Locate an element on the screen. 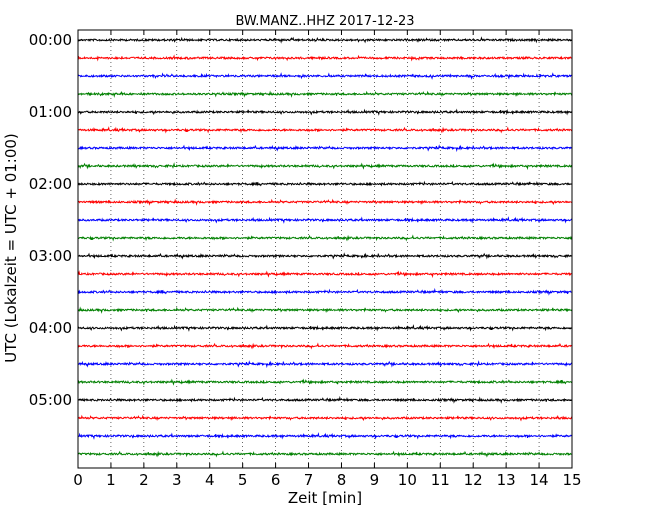 The width and height of the screenshot is (650, 520). x-tick-label: 8 is located at coordinates (342, 480).